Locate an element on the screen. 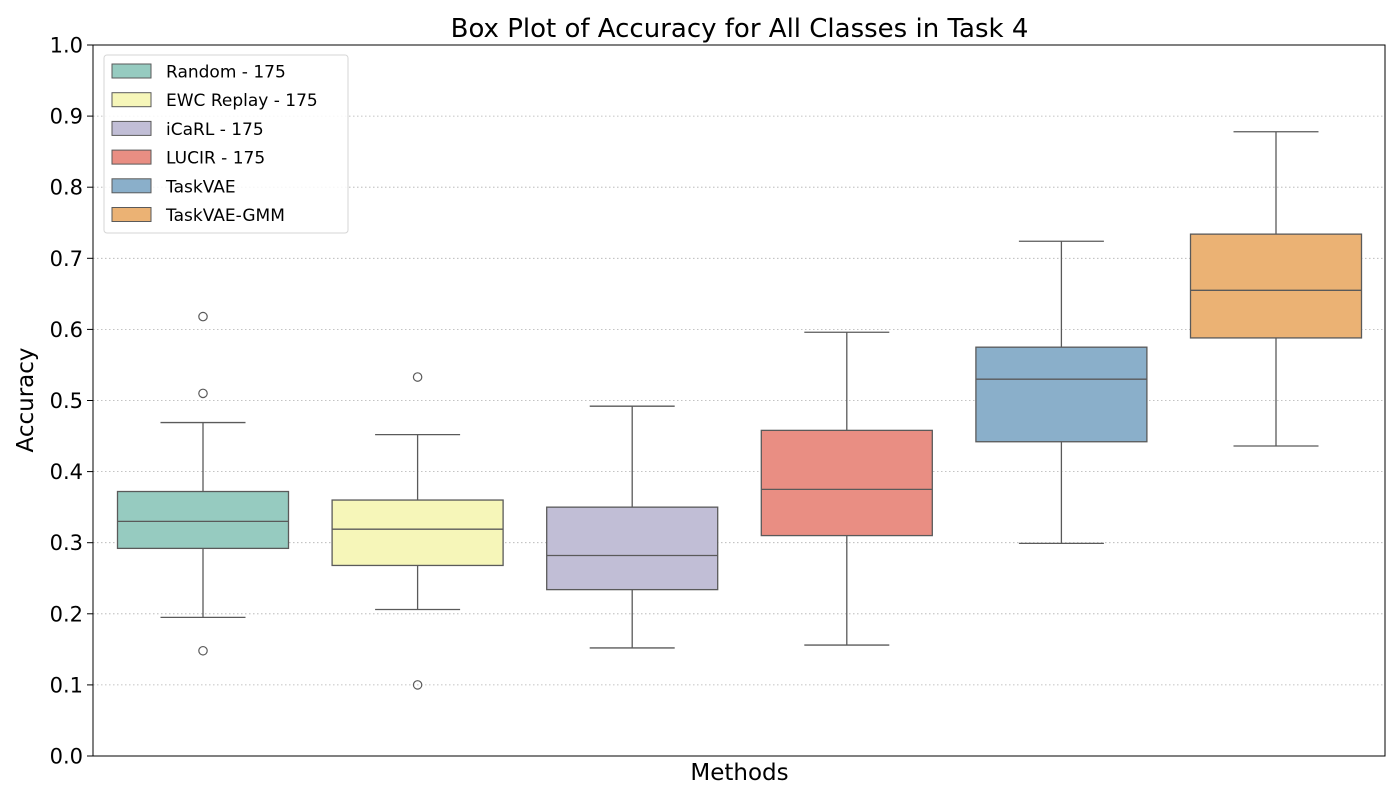  legend-label: EWC Replay - 175 is located at coordinates (242, 101).